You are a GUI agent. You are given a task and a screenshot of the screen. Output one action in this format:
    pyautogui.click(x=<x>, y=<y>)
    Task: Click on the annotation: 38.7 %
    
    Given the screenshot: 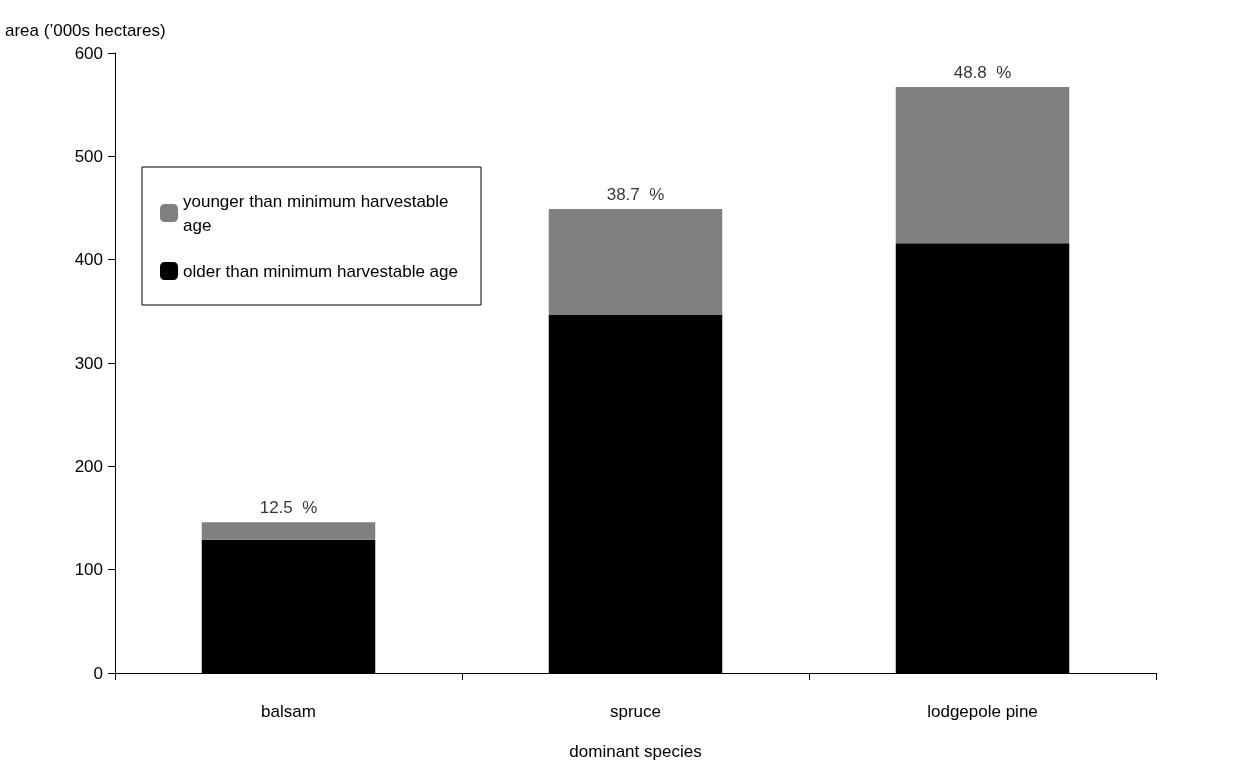 What is the action you would take?
    pyautogui.click(x=635, y=195)
    